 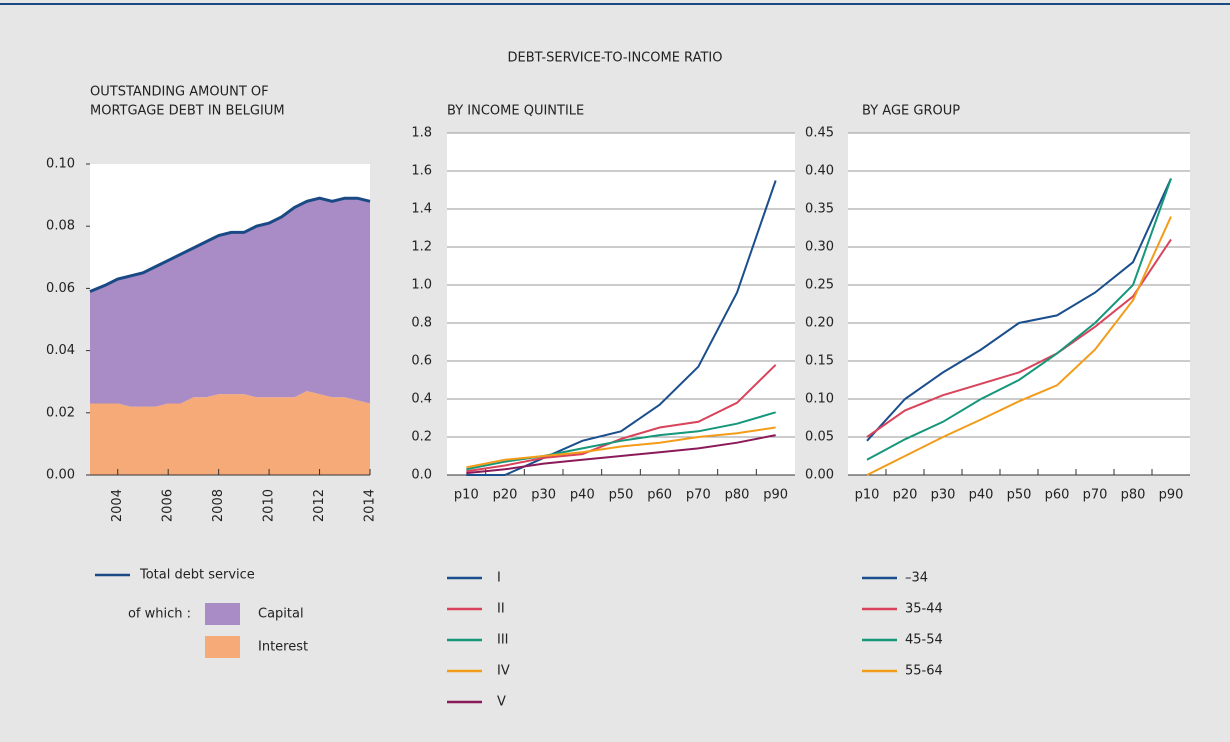 What do you see at coordinates (421, 285) in the screenshot?
I see `y-tick-label: 1.0` at bounding box center [421, 285].